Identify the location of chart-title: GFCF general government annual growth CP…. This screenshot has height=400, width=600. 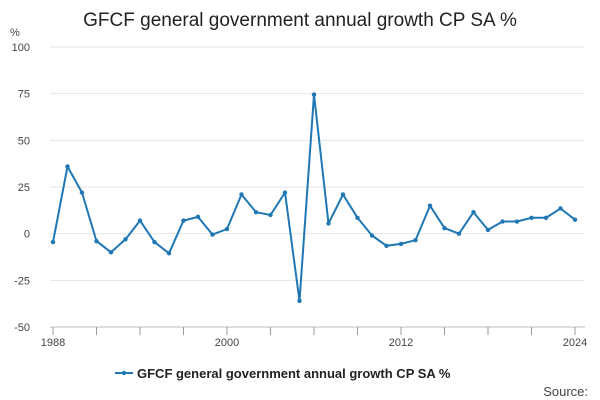
(300, 20).